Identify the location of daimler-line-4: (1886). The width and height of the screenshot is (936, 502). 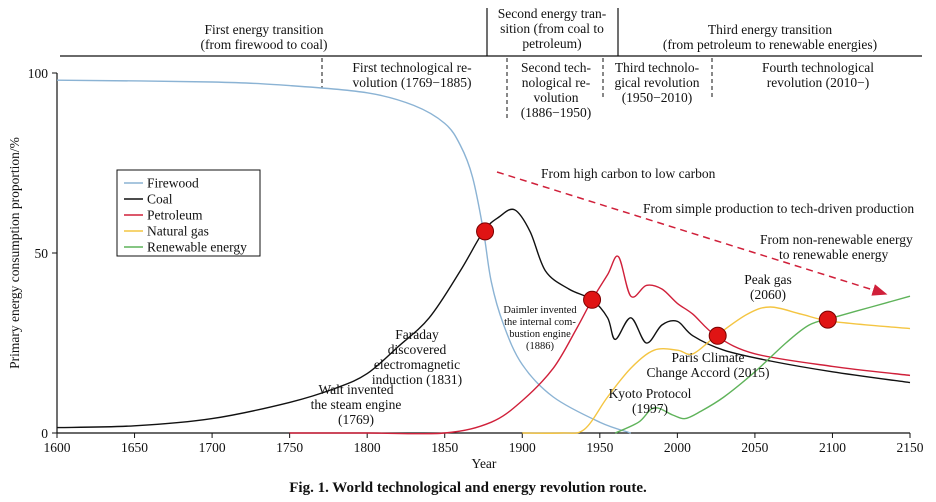
(540, 346).